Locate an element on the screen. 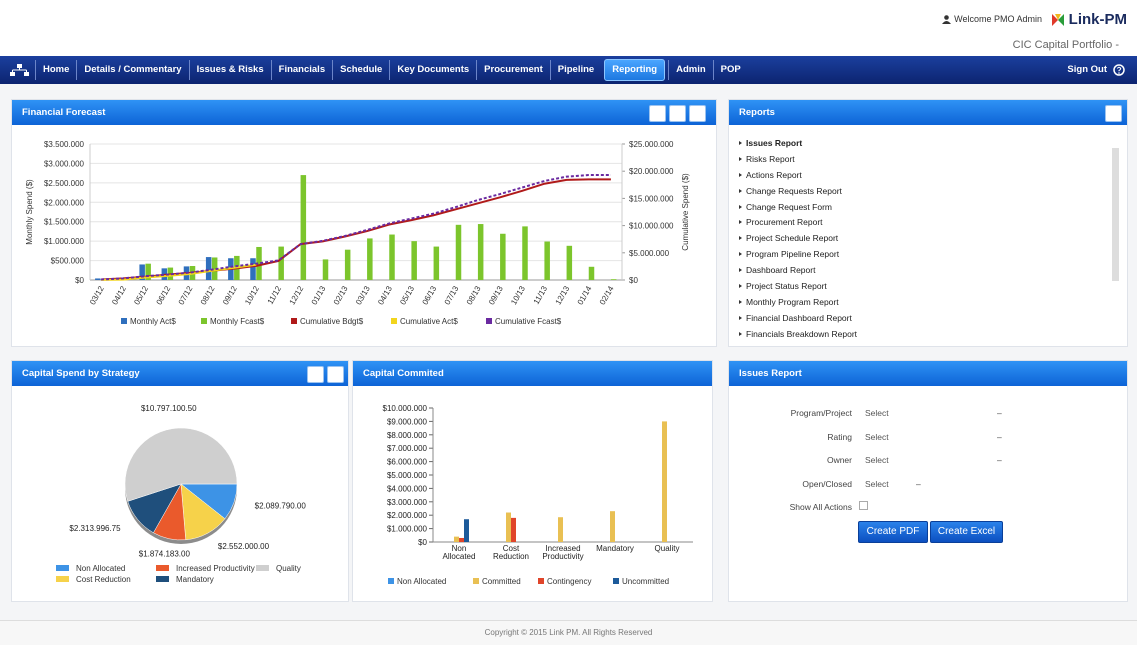 This screenshot has width=1137, height=645. report-link: Dashboard Report is located at coordinates (798, 273).